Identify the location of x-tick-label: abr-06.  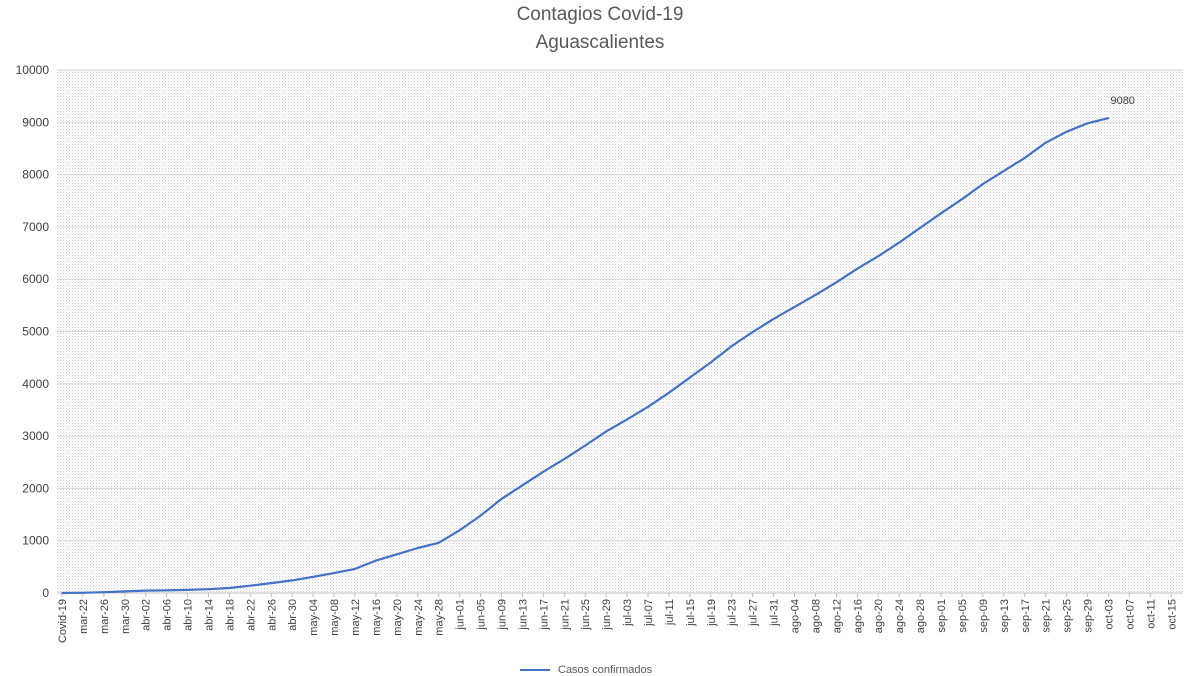
(168, 615).